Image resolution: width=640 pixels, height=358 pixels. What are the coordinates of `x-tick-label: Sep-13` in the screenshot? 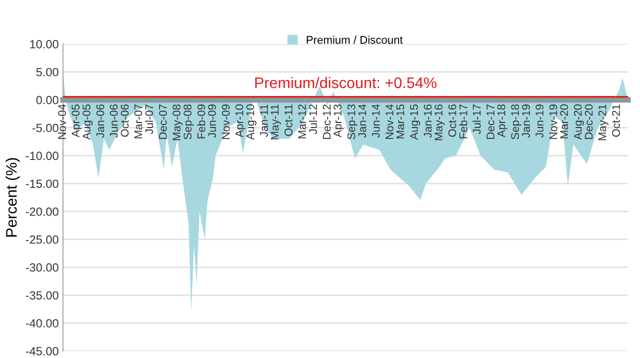 It's located at (352, 122).